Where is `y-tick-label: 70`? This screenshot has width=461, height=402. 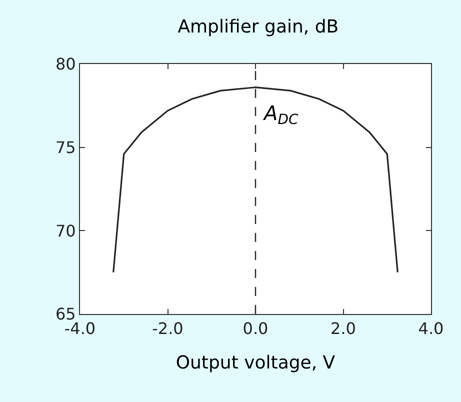
y-tick-label: 70 is located at coordinates (65, 230).